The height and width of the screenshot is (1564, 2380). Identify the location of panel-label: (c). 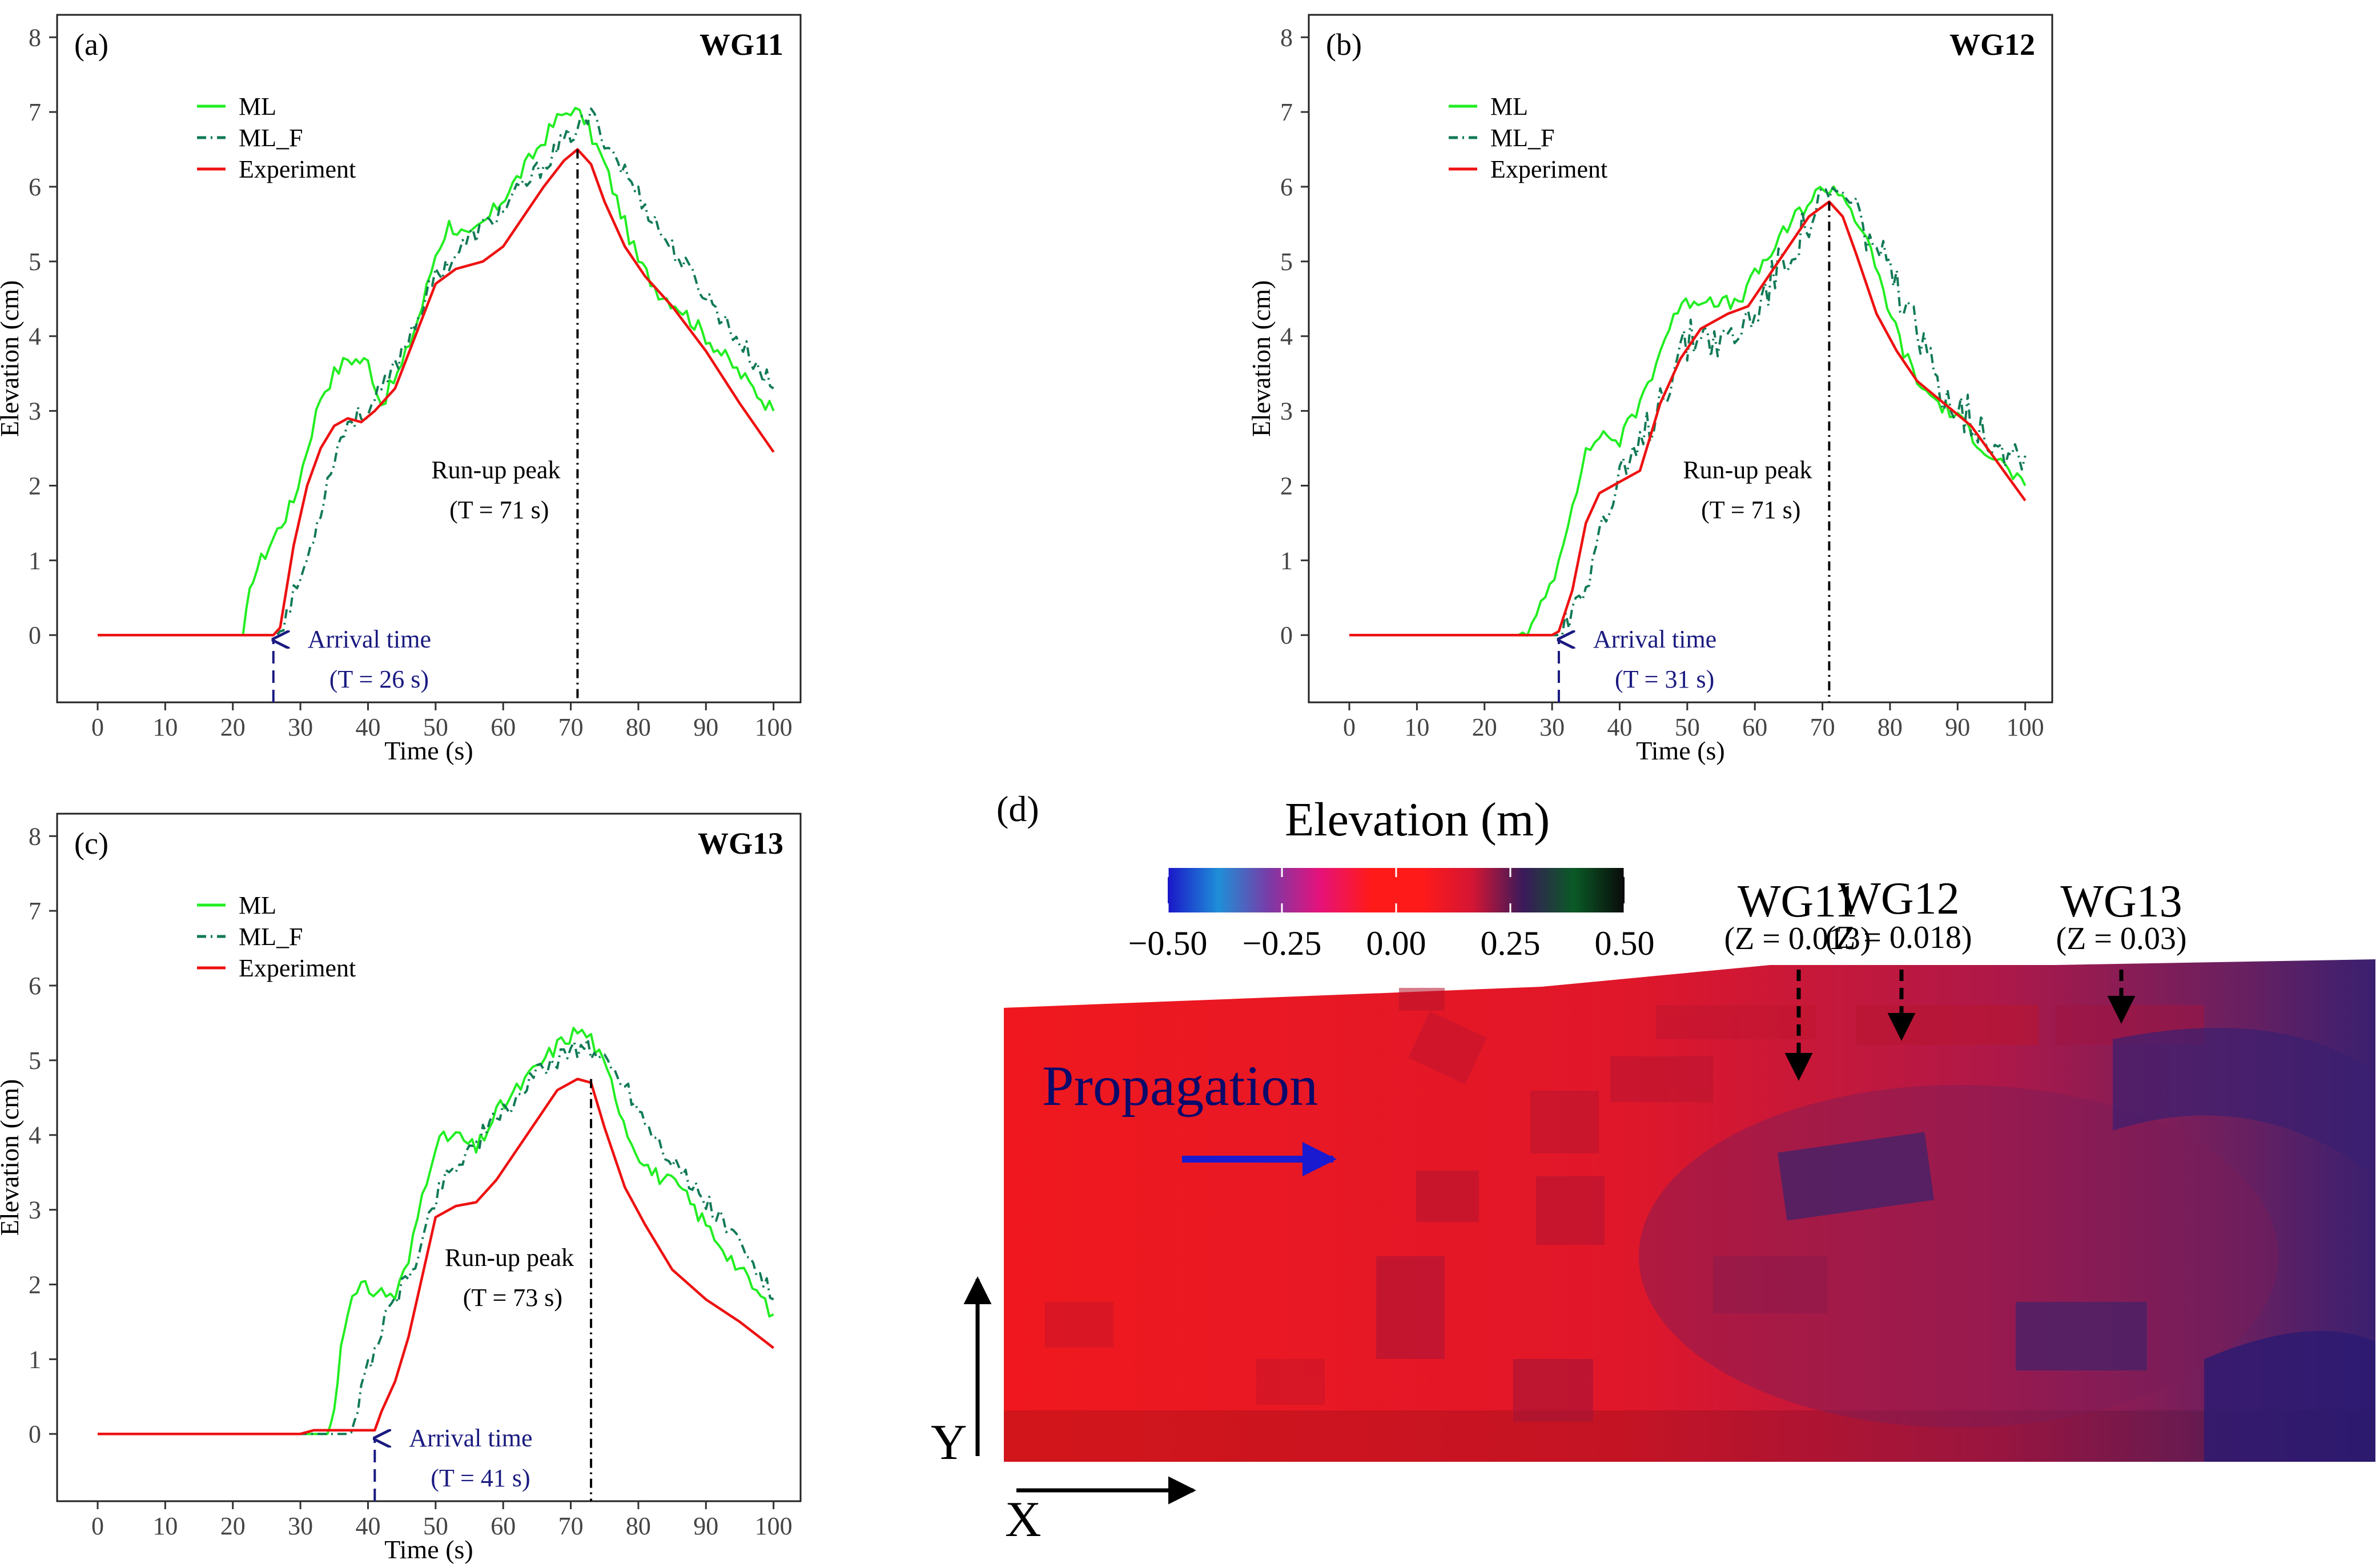
(91, 843).